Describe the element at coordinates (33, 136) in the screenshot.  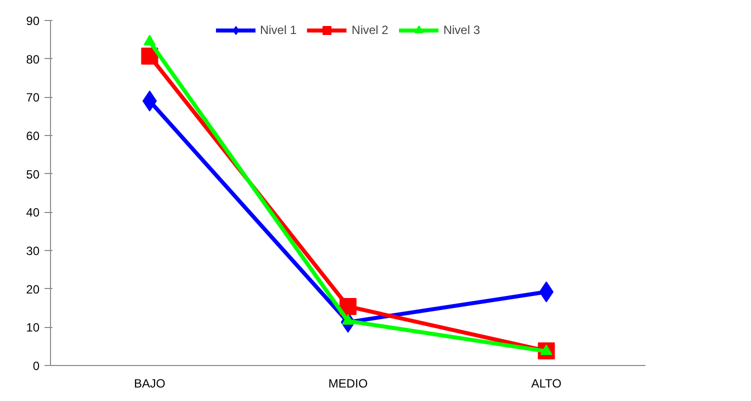
I see `y-tick-label: 60` at that location.